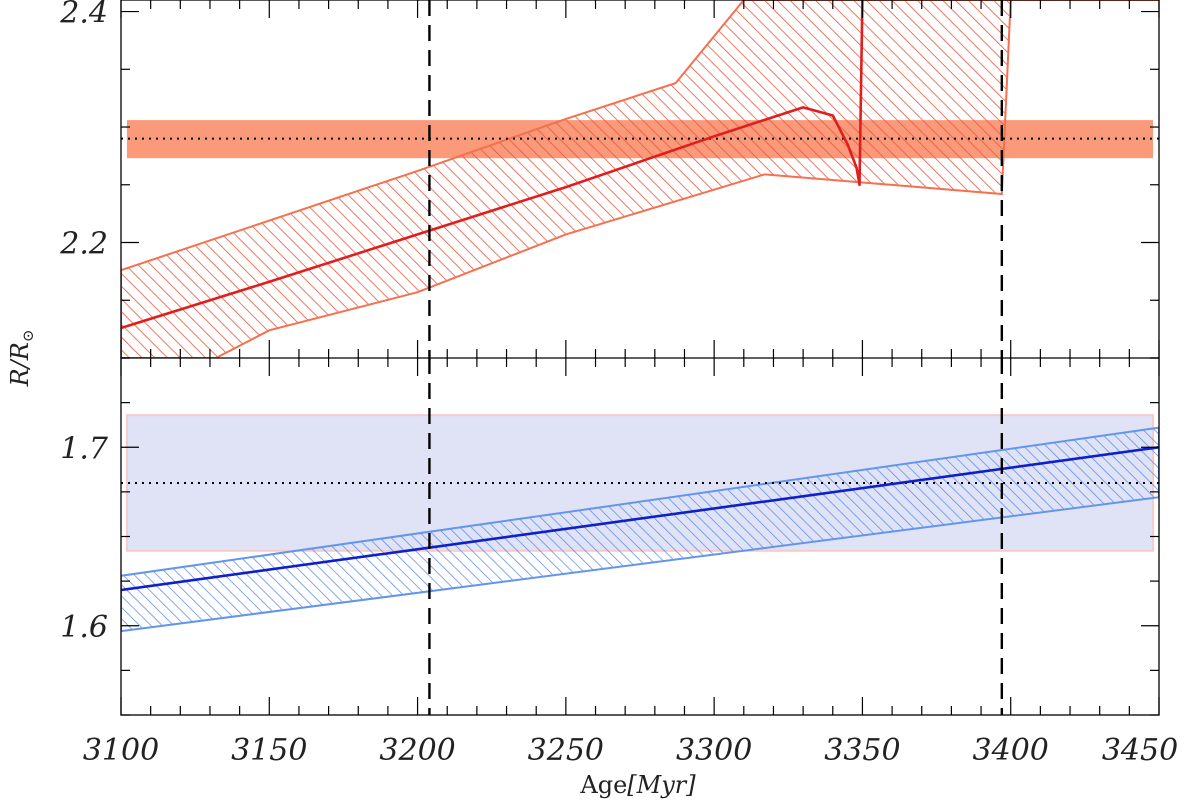 This screenshot has width=1200, height=802. Describe the element at coordinates (20, 364) in the screenshot. I see `y-axis-title-main: R/R` at that location.